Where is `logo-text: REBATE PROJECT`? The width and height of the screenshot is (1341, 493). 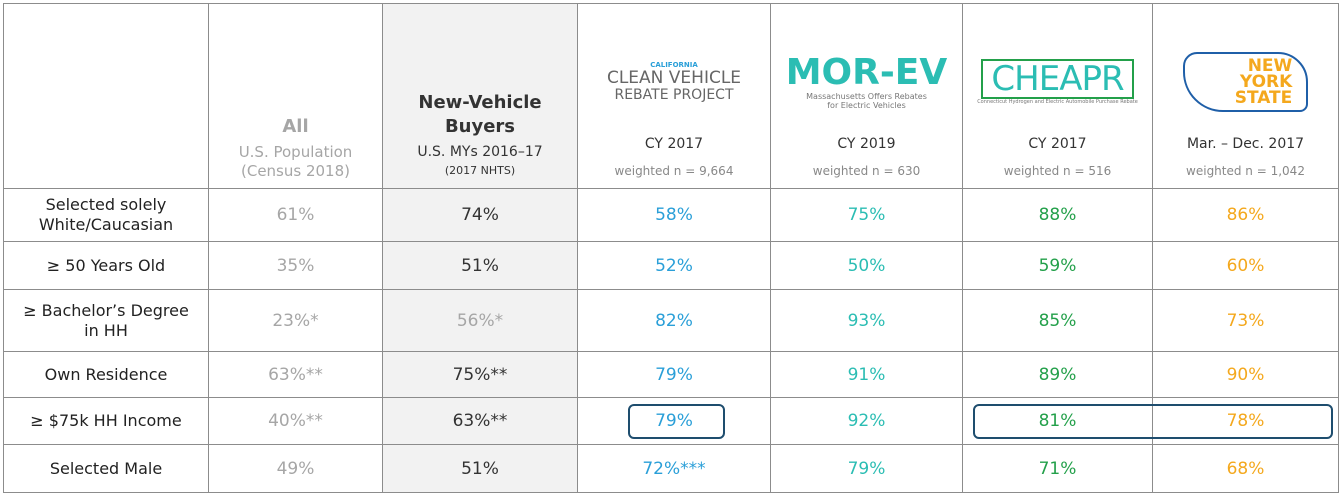 logo-text: REBATE PROJECT is located at coordinates (674, 95).